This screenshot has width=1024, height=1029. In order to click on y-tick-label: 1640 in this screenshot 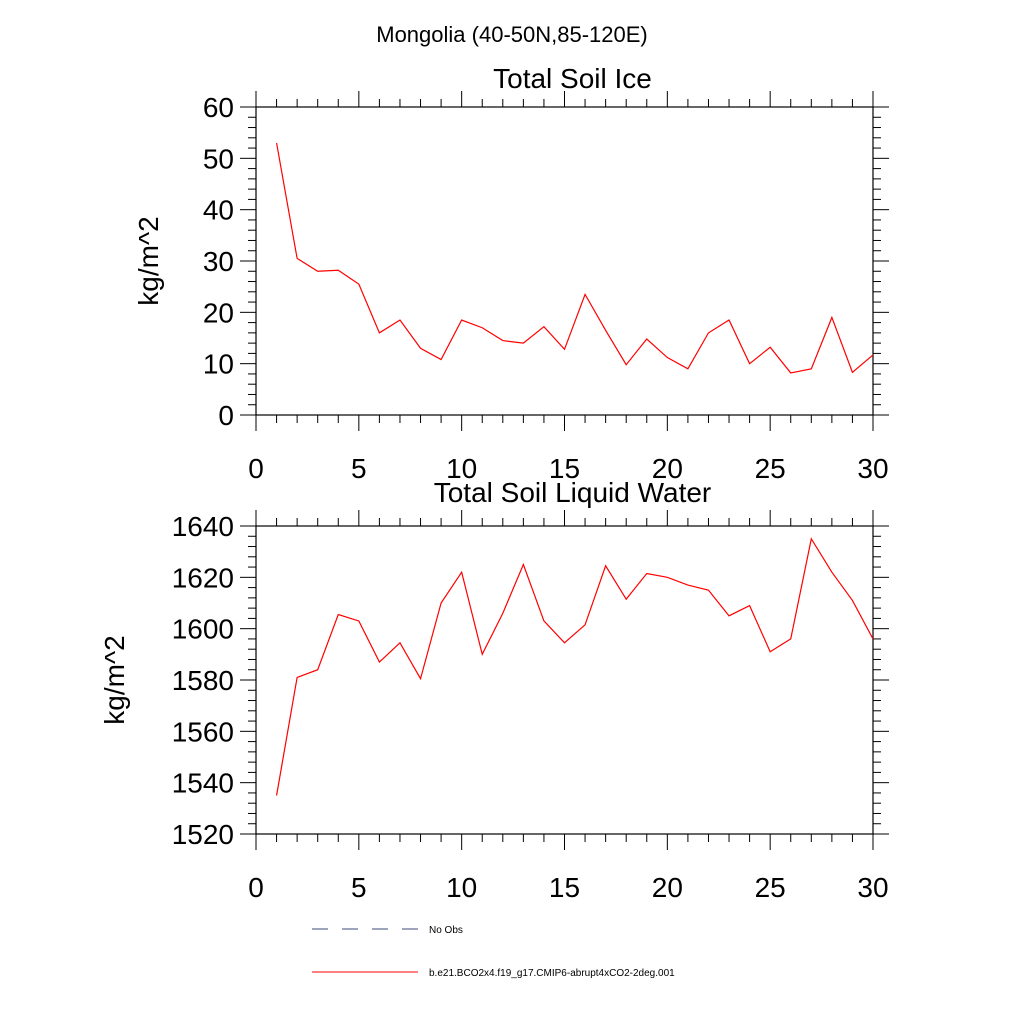, I will do `click(203, 526)`.